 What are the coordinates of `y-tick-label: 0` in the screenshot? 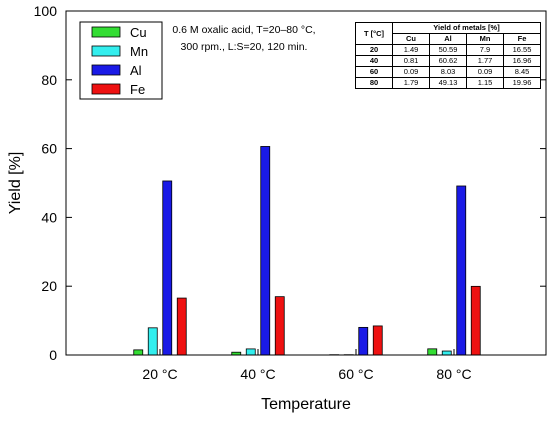 It's located at (53, 355).